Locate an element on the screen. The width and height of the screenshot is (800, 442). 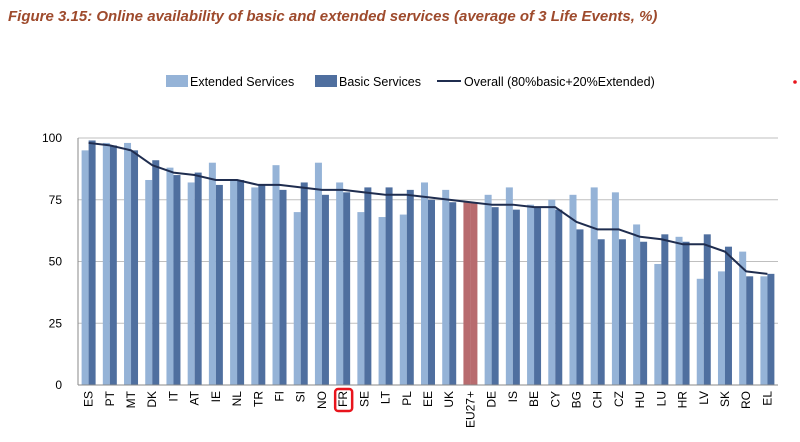
bar-extended-LV is located at coordinates (700, 331).